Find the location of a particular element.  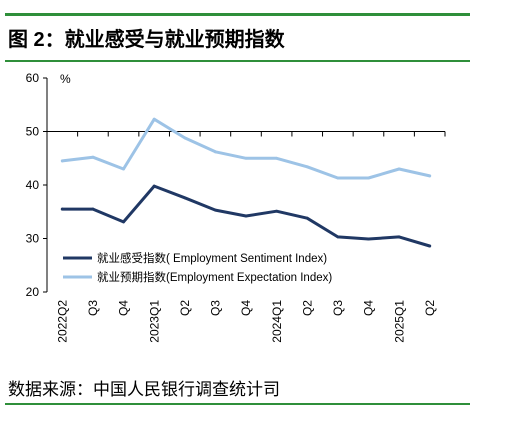

y-tick-label: 20 is located at coordinates (33, 292).